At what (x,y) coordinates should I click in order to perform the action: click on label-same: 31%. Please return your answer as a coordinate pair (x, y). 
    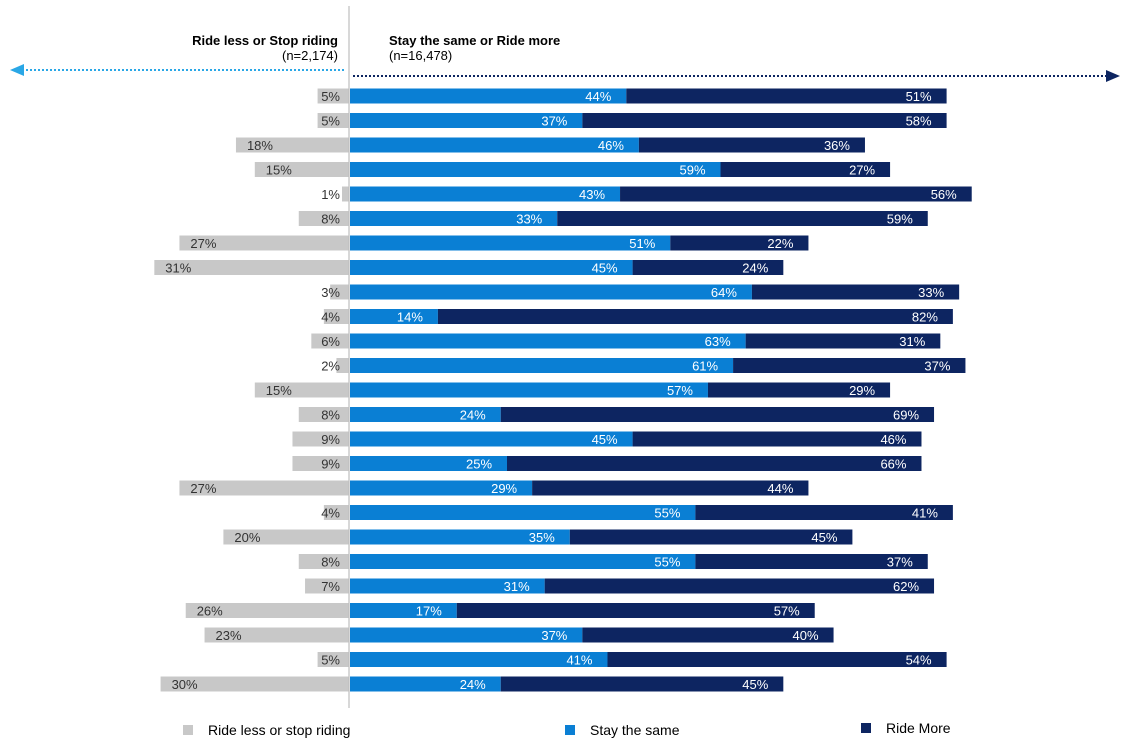
    Looking at the image, I should click on (517, 586).